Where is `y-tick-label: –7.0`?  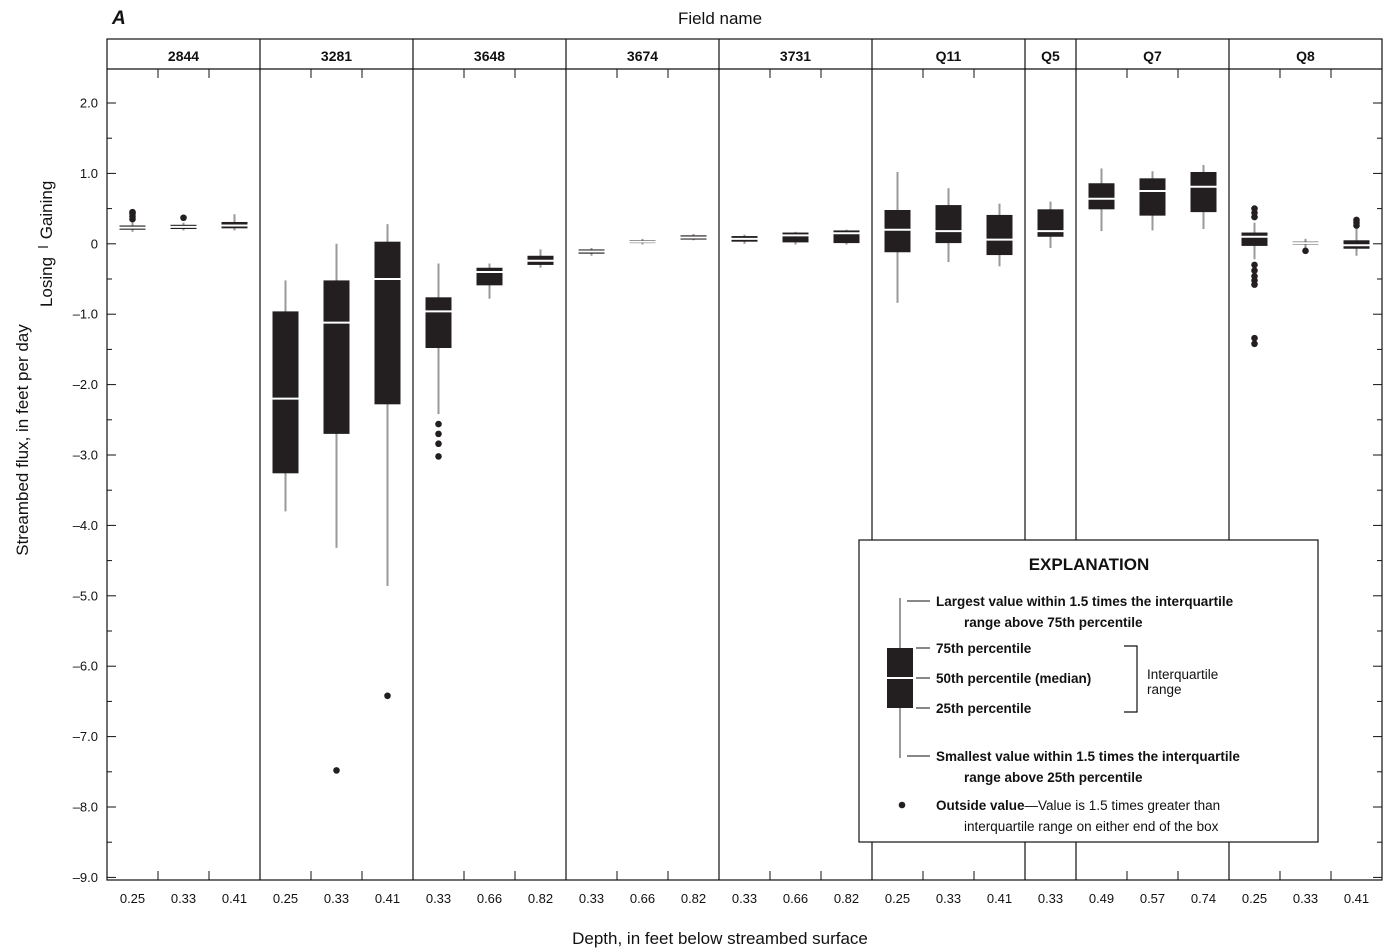
y-tick-label: –7.0 is located at coordinates (85, 736).